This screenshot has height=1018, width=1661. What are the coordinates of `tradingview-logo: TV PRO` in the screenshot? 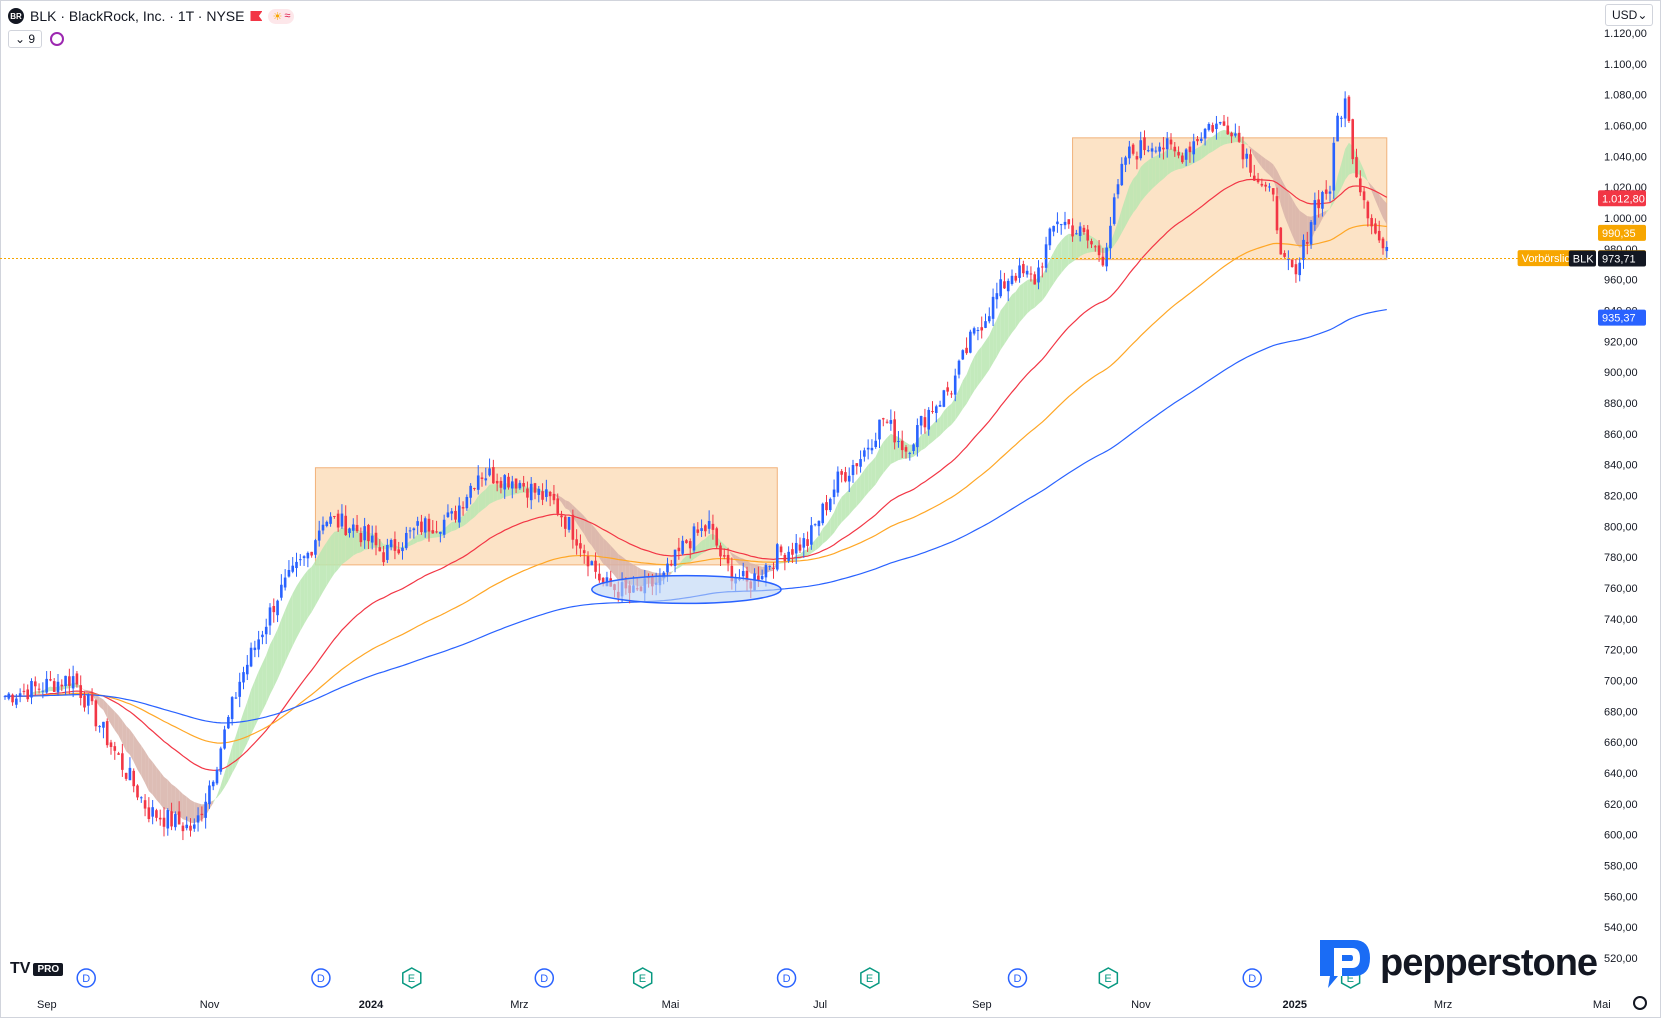 It's located at (37, 969).